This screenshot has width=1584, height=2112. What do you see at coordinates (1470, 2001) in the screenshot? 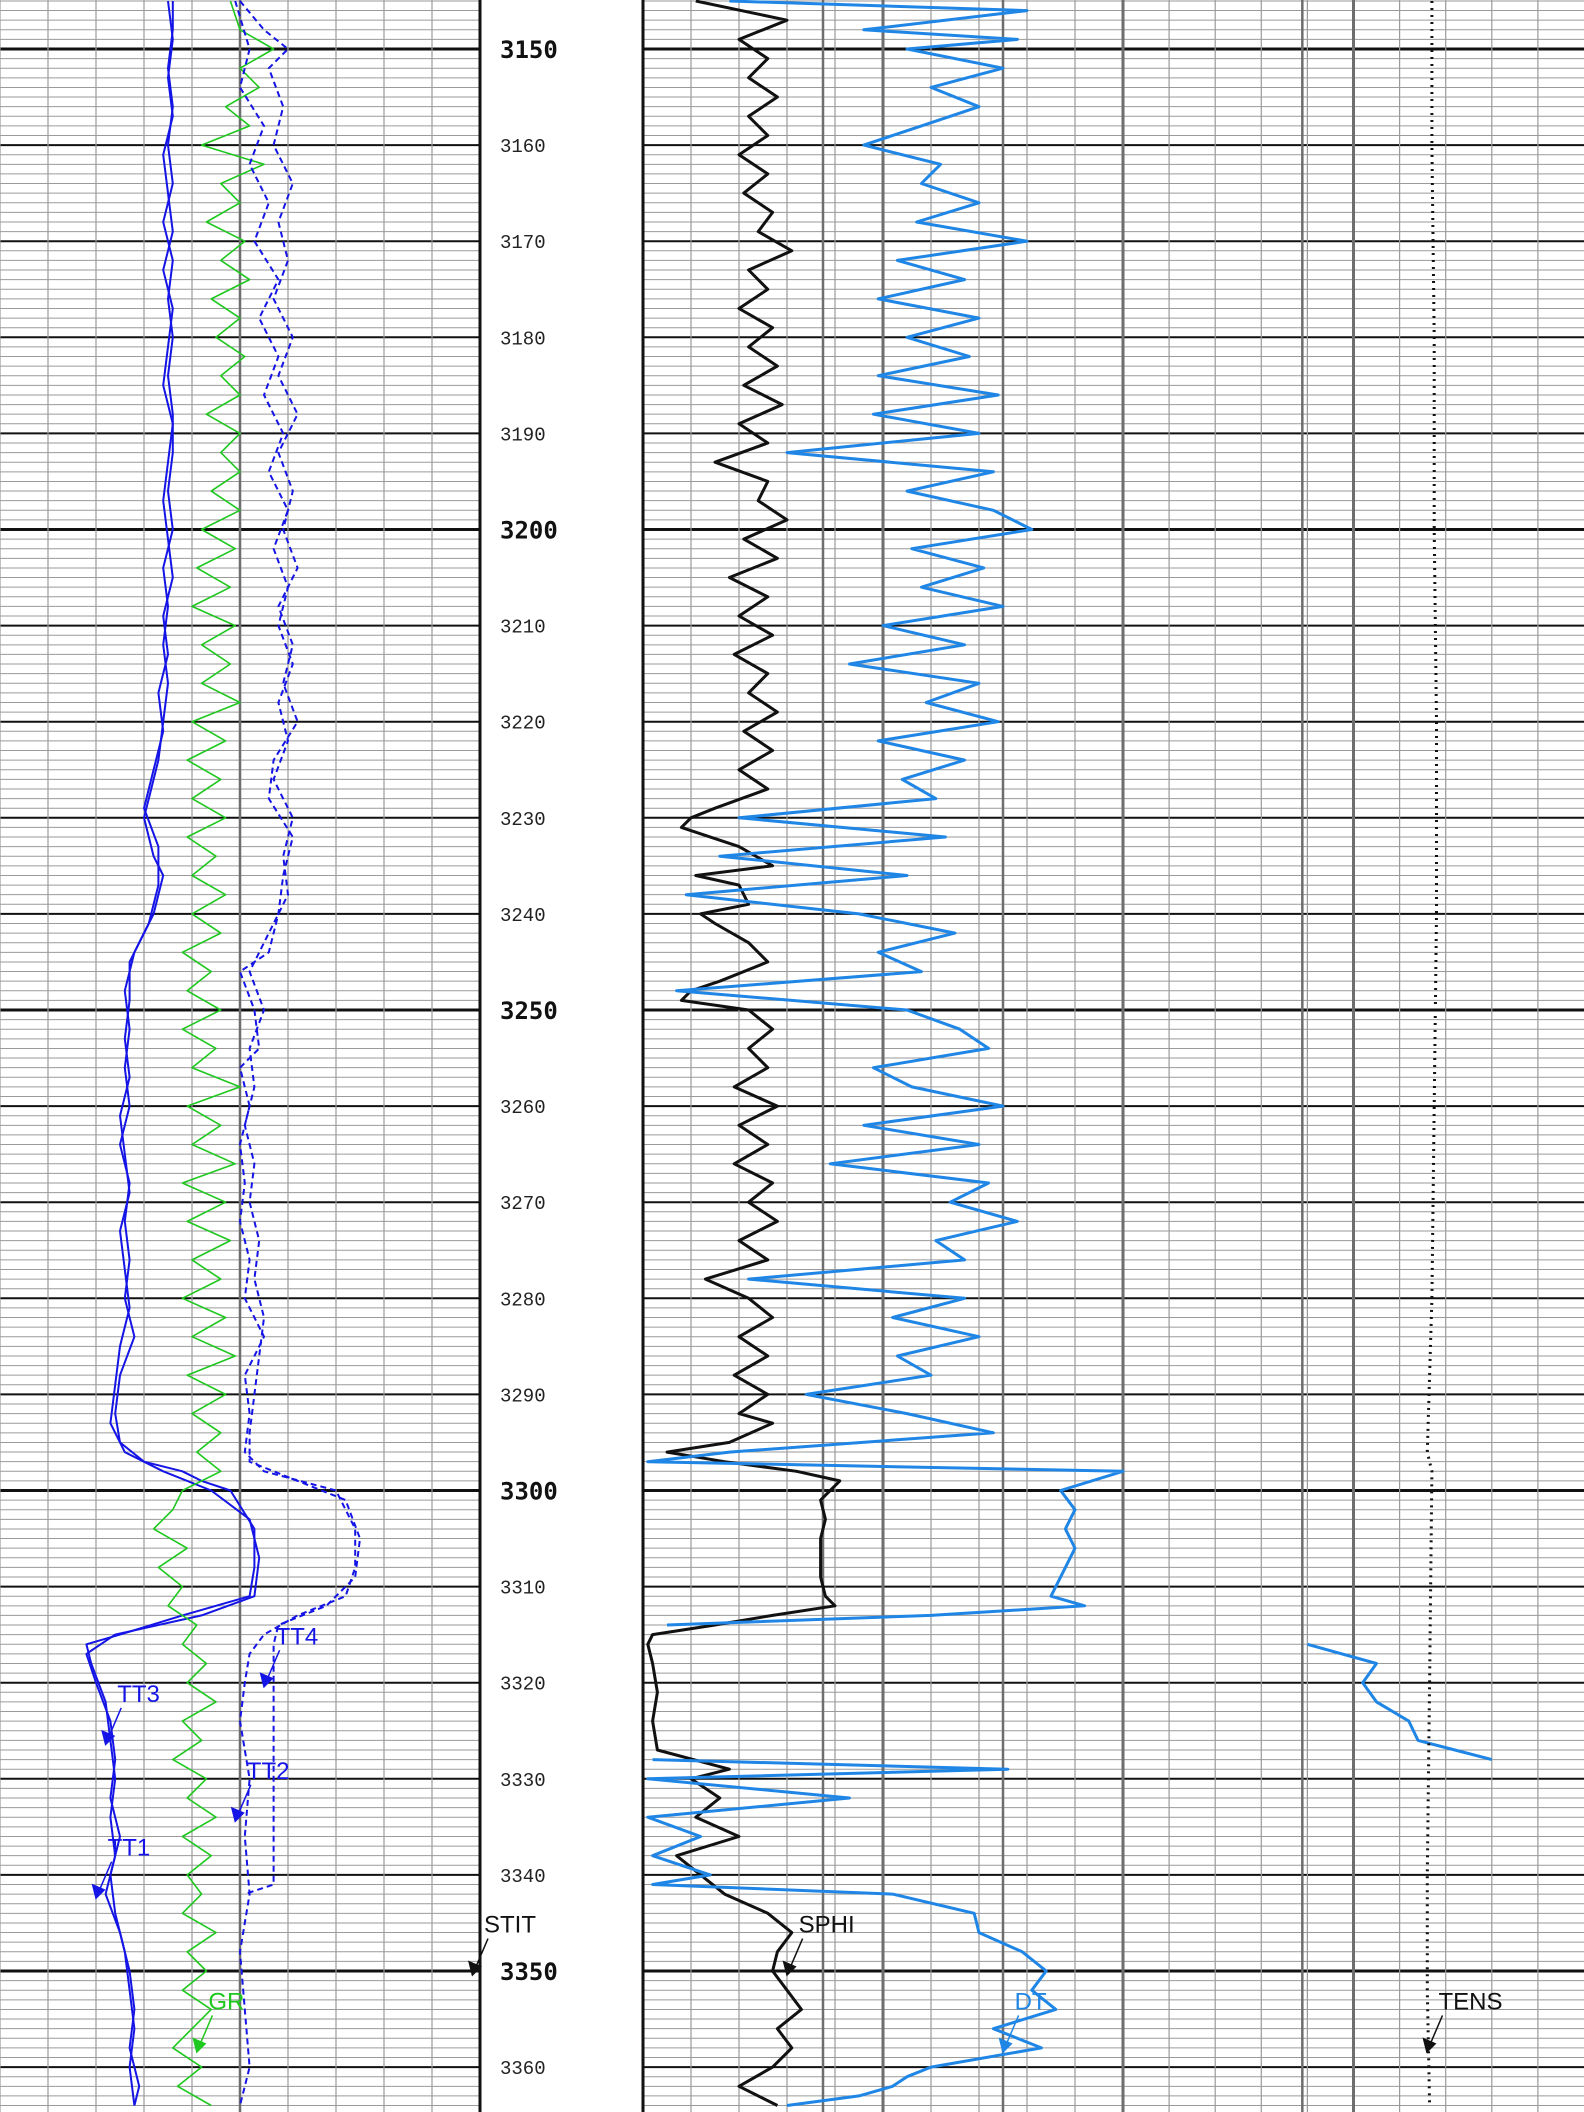
I see `curve-label-tens: TENS` at bounding box center [1470, 2001].